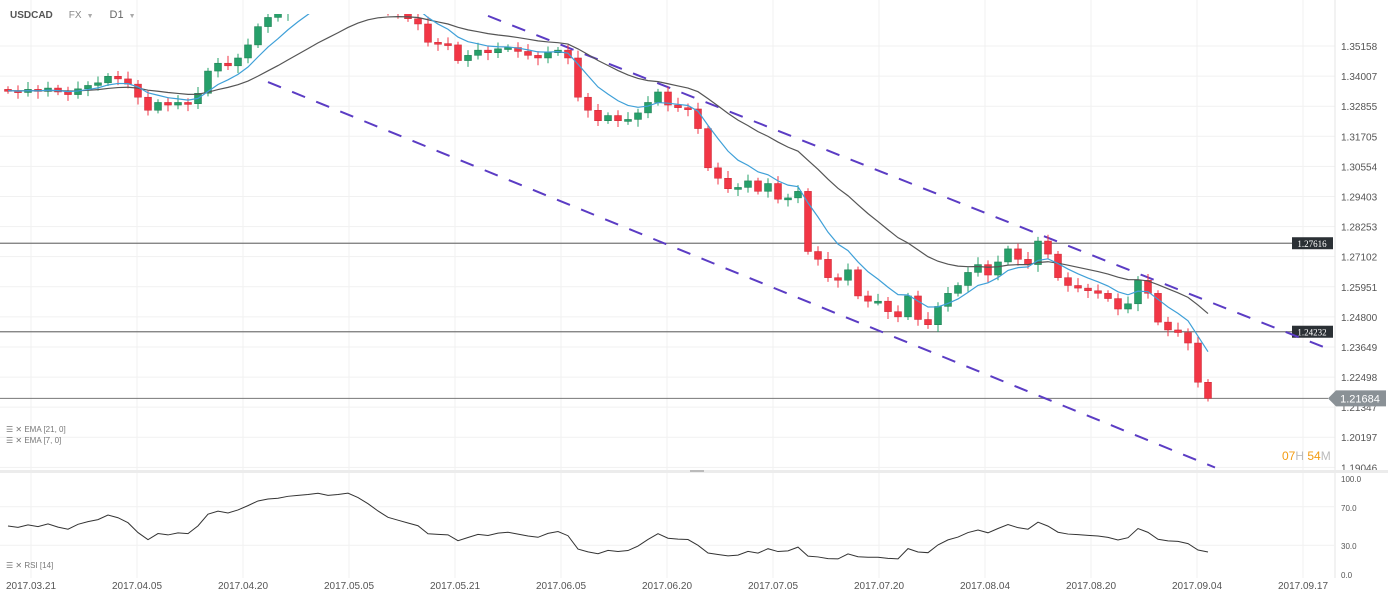  I want to click on timeframe-selector: D1 ▼, so click(123, 15).